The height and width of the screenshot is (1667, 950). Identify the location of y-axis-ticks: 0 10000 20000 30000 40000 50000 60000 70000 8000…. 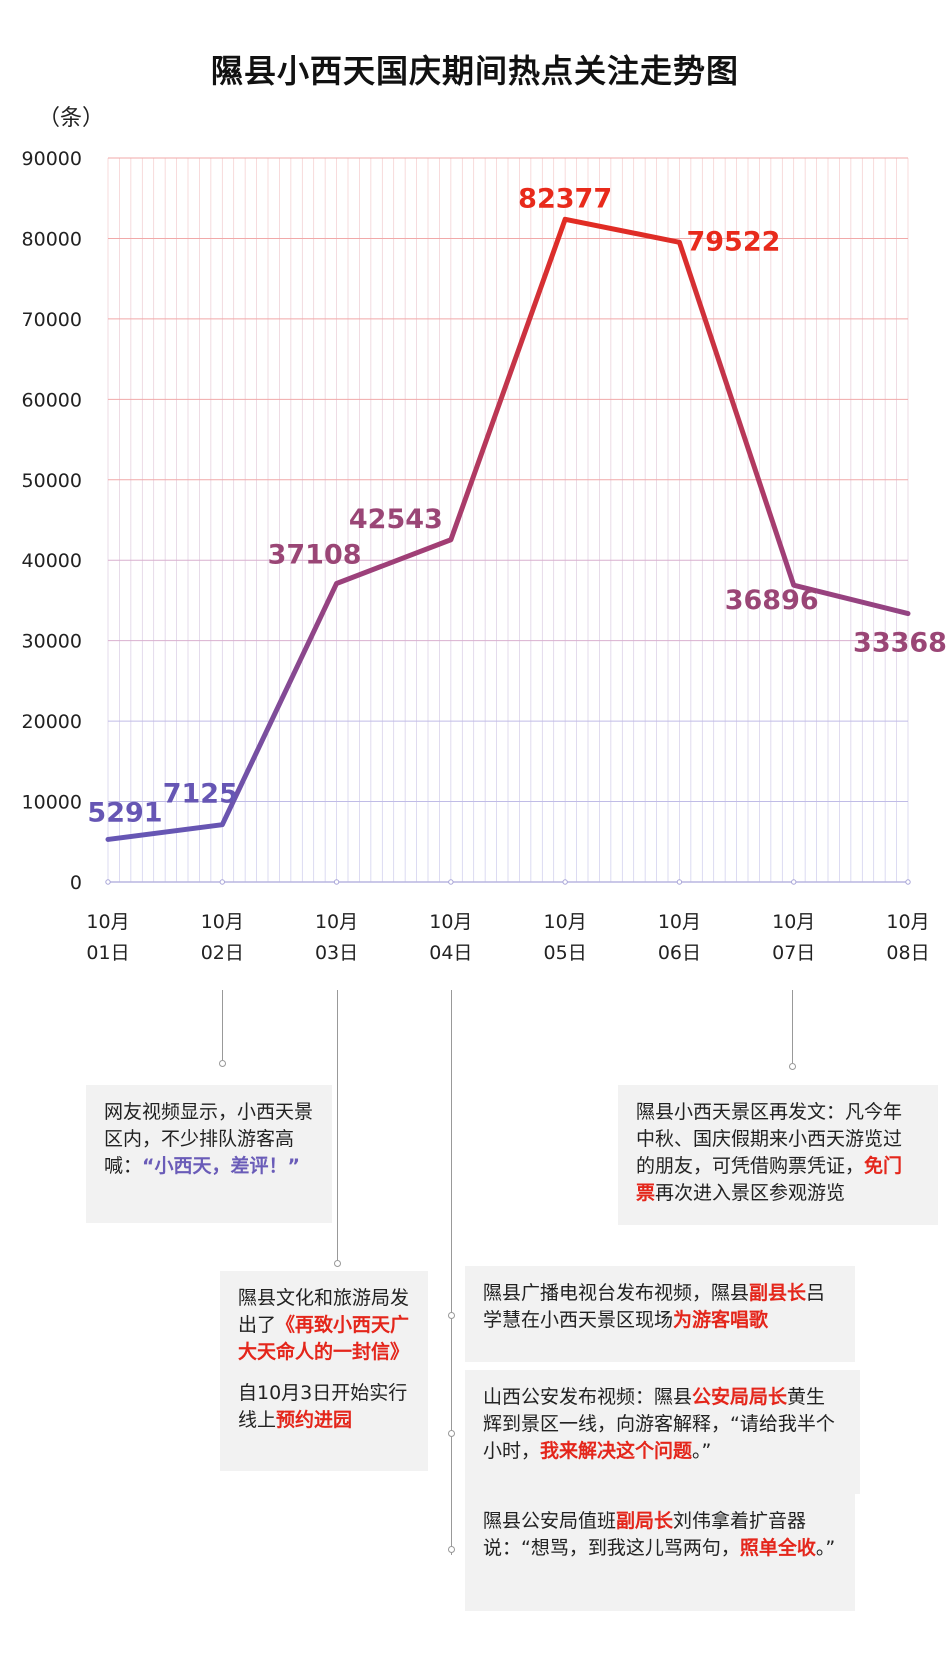
(52, 521).